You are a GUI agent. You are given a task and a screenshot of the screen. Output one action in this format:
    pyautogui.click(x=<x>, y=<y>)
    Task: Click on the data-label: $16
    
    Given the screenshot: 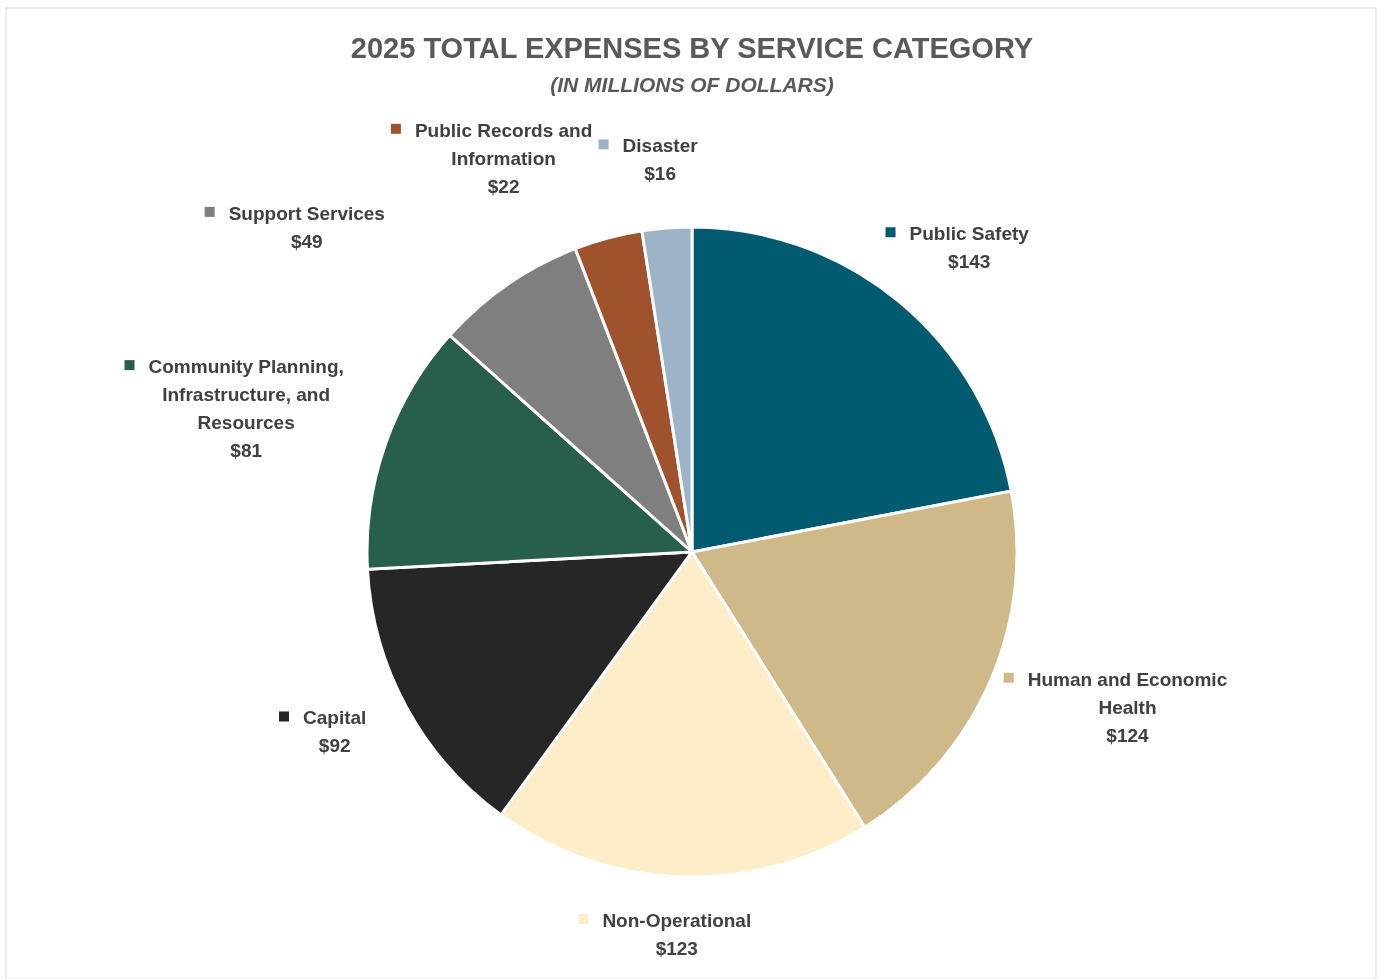 What is the action you would take?
    pyautogui.click(x=660, y=174)
    